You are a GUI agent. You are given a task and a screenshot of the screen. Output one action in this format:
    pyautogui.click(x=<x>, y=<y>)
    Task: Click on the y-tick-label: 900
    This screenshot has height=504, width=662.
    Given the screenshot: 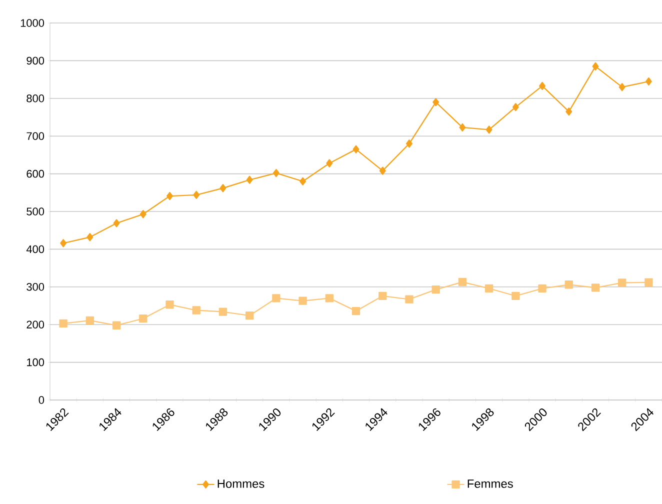 What is the action you would take?
    pyautogui.click(x=35, y=60)
    